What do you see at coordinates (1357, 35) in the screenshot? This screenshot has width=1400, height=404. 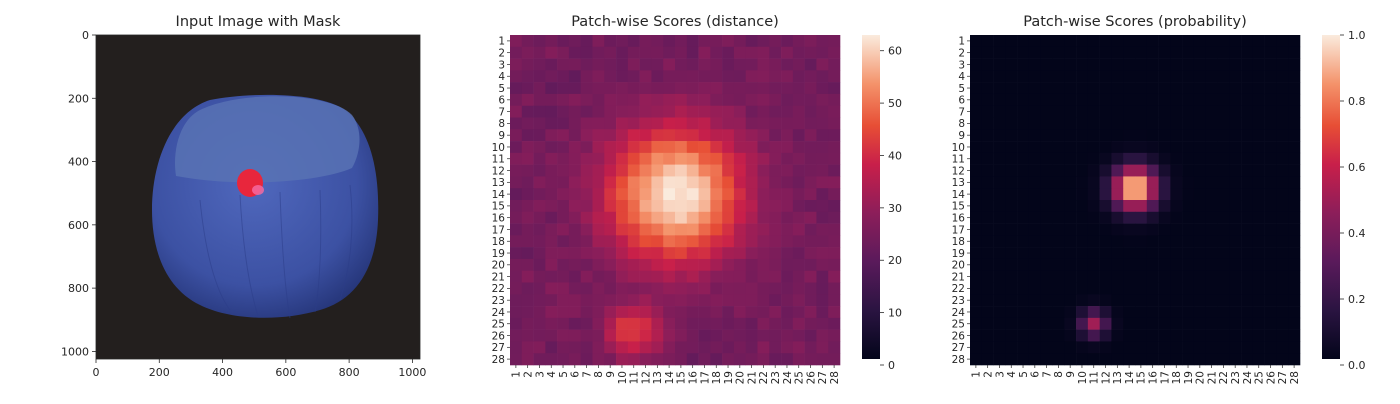 I see `colorbar-tick-label: 1.0` at bounding box center [1357, 35].